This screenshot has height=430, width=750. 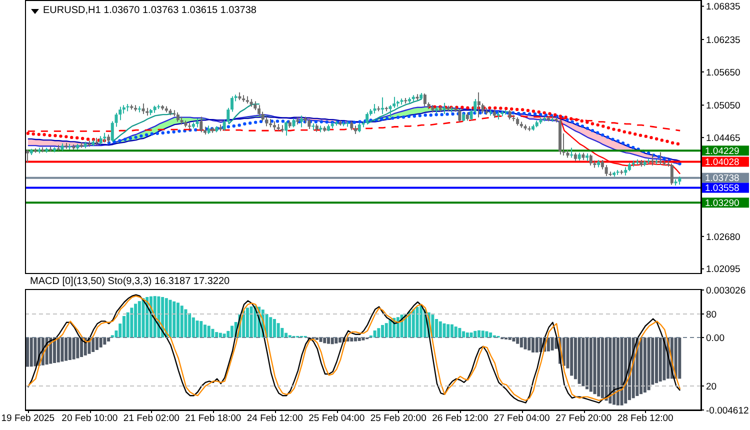 I want to click on y-tick-label: 1.06235, so click(x=723, y=40).